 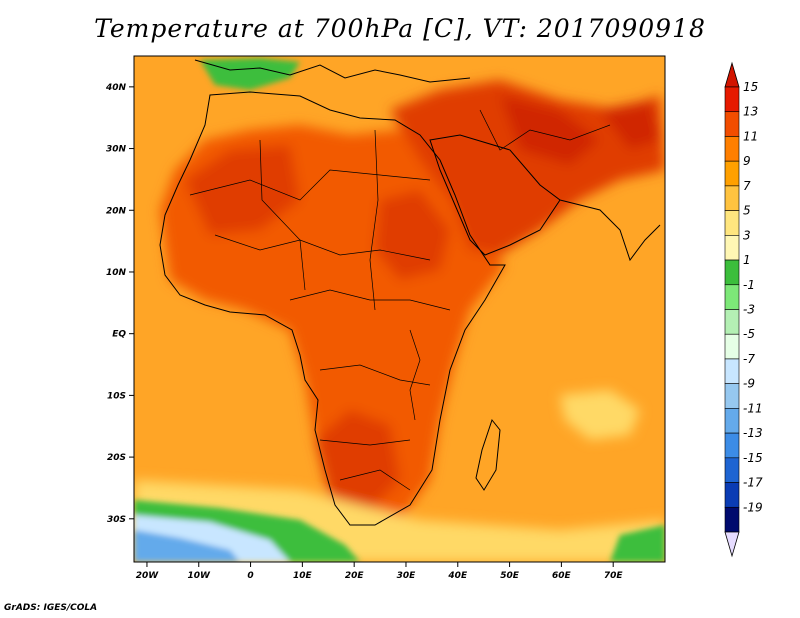 I want to click on y-tick-label: 10S, so click(x=116, y=396).